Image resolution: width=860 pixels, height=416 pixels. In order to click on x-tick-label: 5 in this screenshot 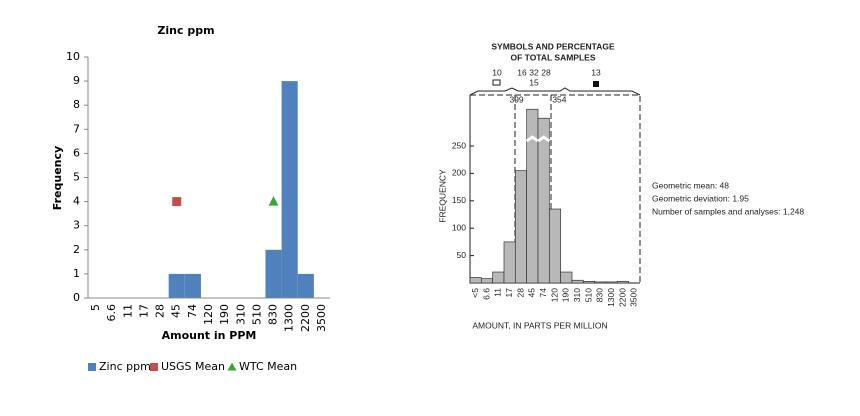, I will do `click(95, 307)`.